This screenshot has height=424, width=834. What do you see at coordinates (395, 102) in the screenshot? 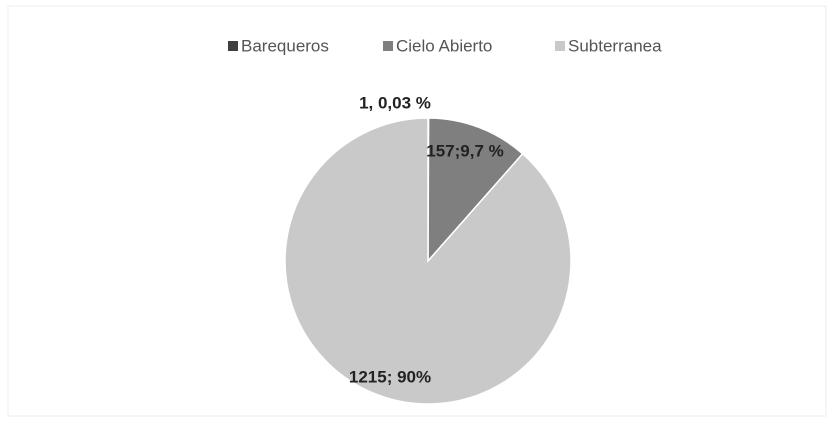
I see `data-label: 1, 0,03 %` at bounding box center [395, 102].